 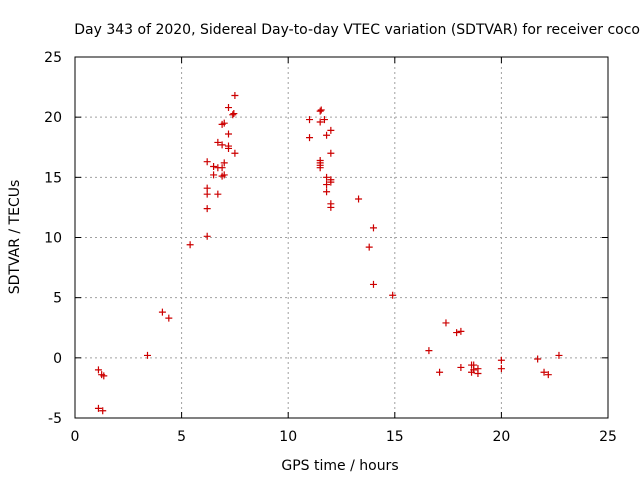 I want to click on y-axis-label: SDTVAR / TECUs, so click(x=15, y=237).